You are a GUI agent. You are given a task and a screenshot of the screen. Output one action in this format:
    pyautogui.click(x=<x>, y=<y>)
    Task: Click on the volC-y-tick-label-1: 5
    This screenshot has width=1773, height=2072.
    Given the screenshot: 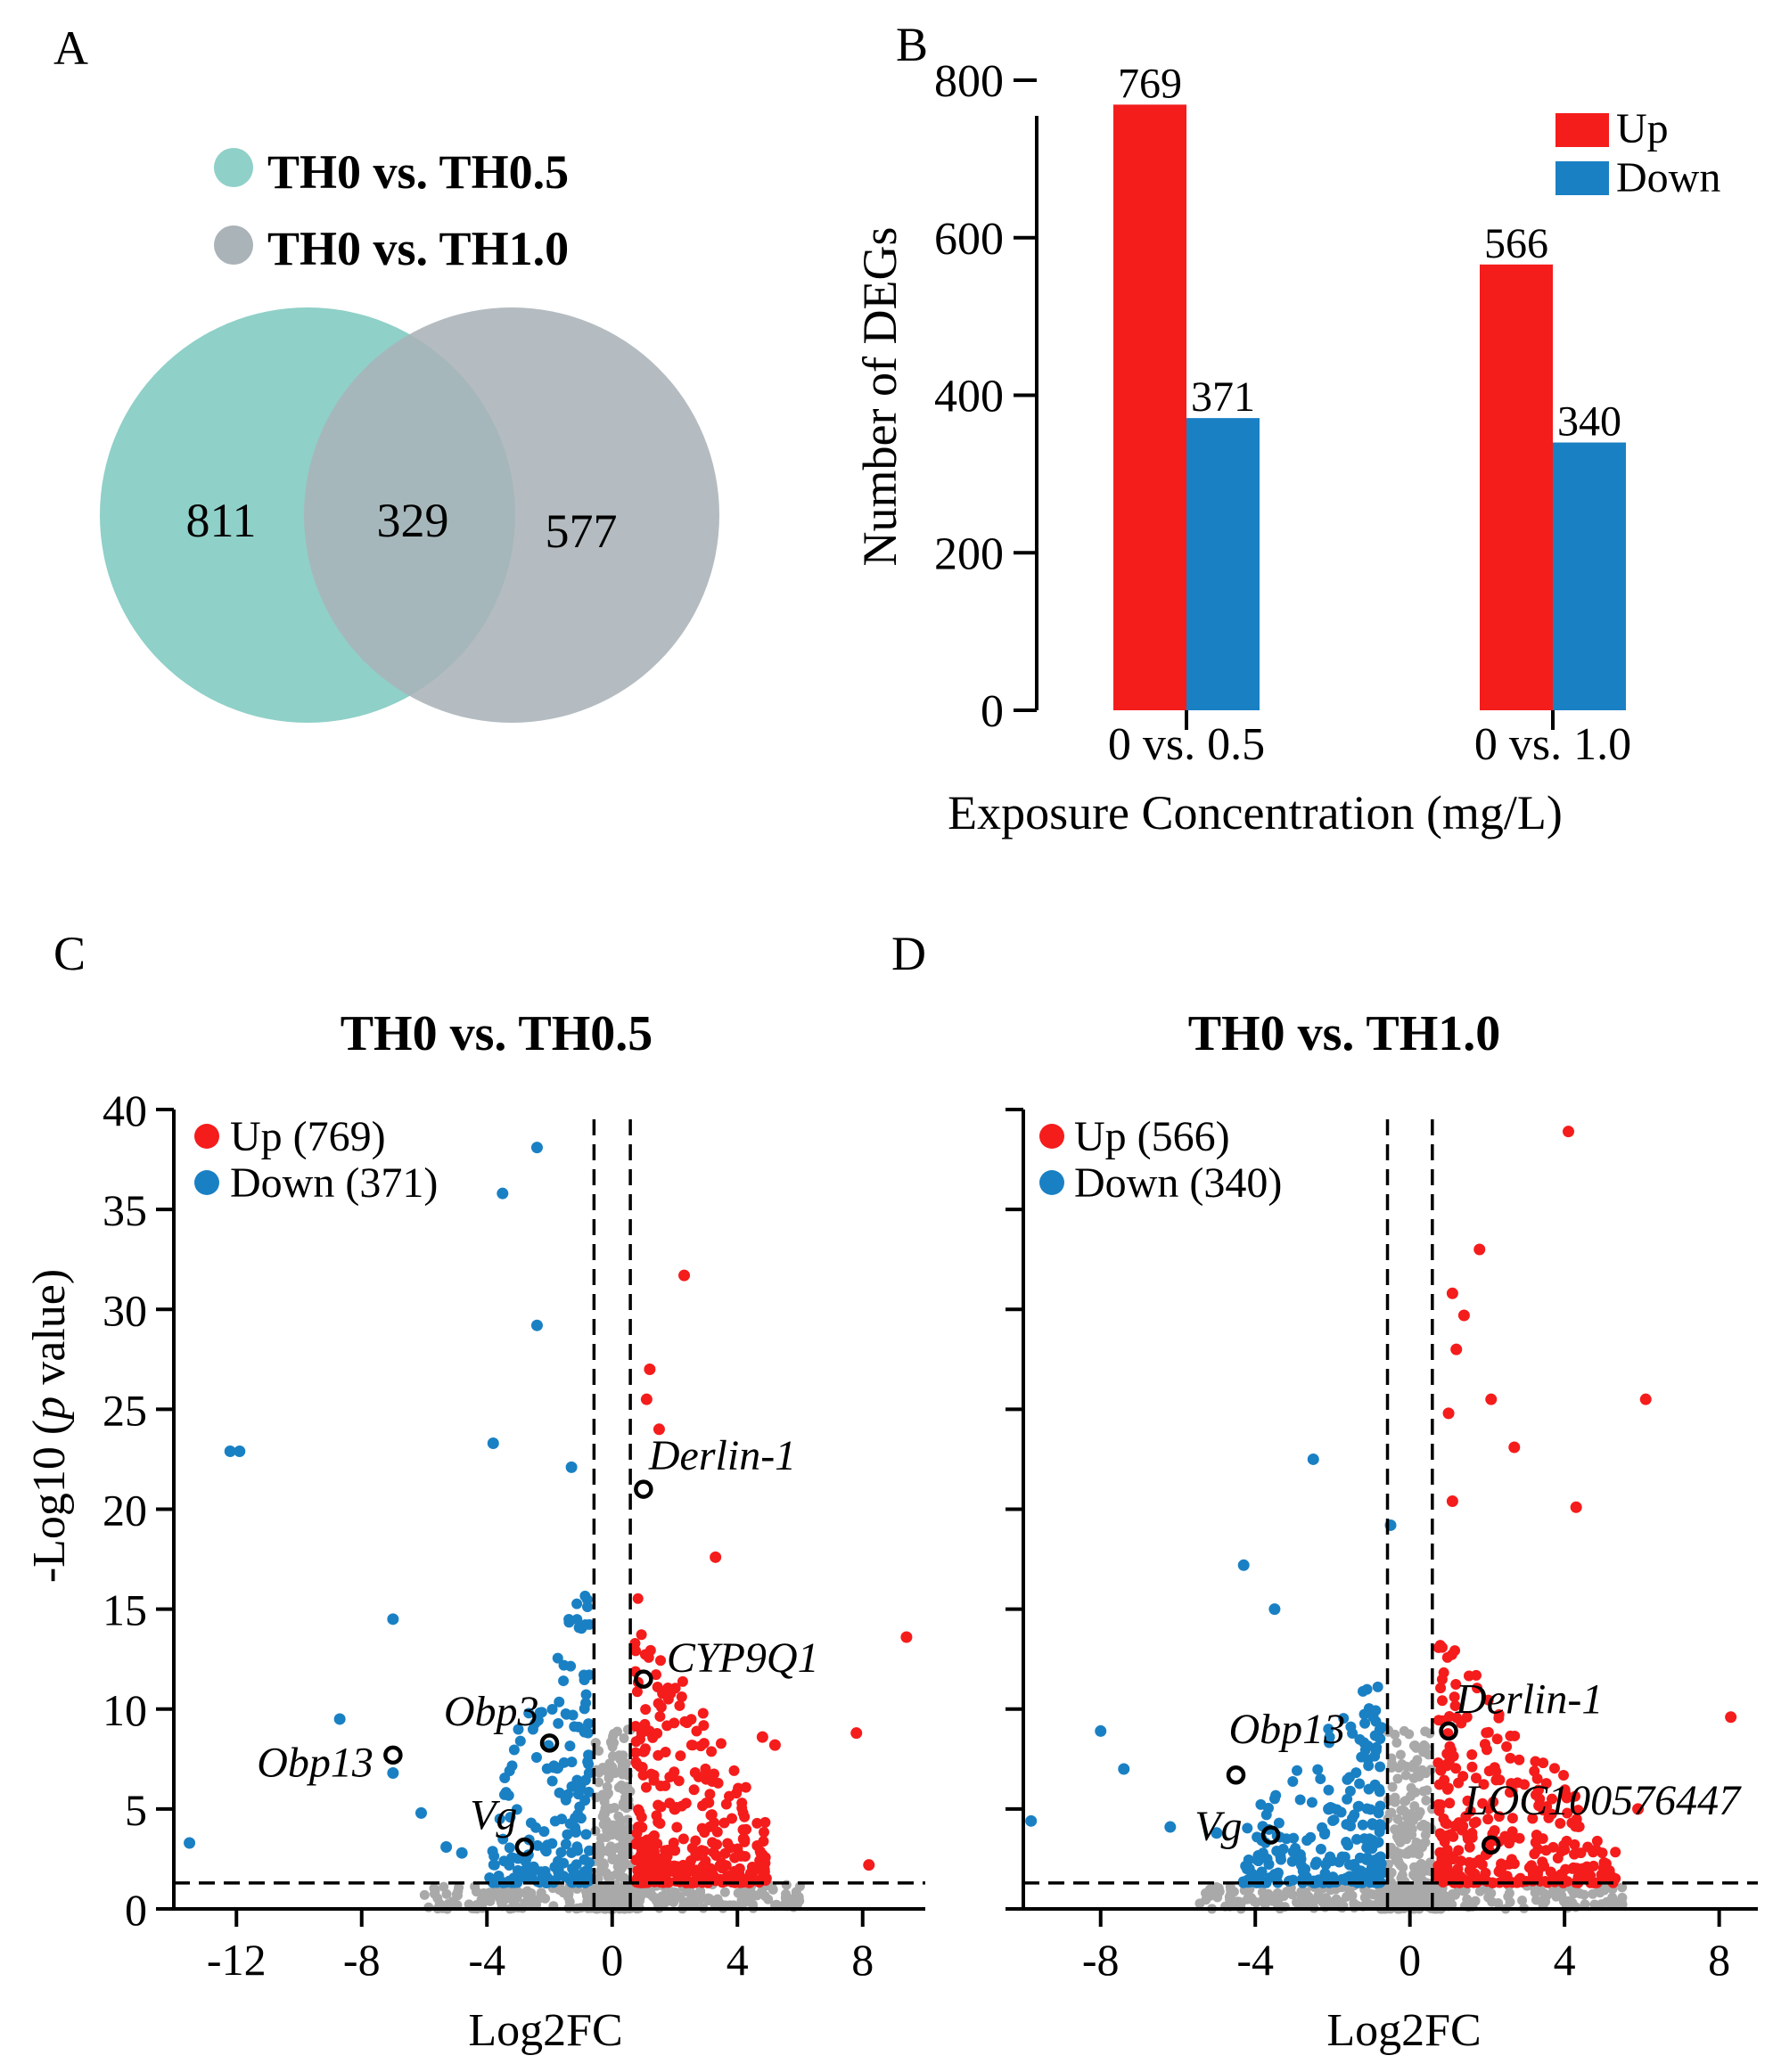 What is the action you would take?
    pyautogui.click(x=136, y=1810)
    